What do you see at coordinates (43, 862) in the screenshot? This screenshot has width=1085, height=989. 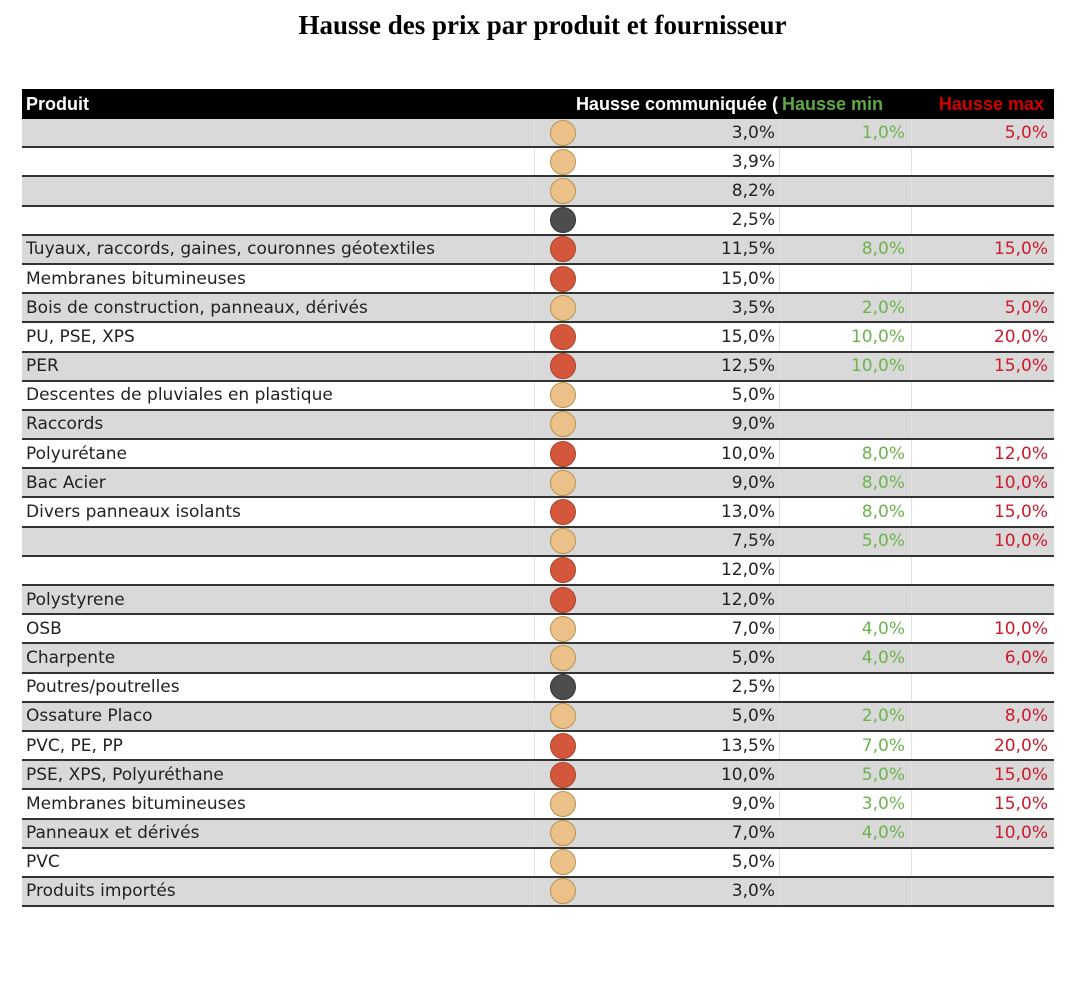 I see `cell-produit: PVC` at bounding box center [43, 862].